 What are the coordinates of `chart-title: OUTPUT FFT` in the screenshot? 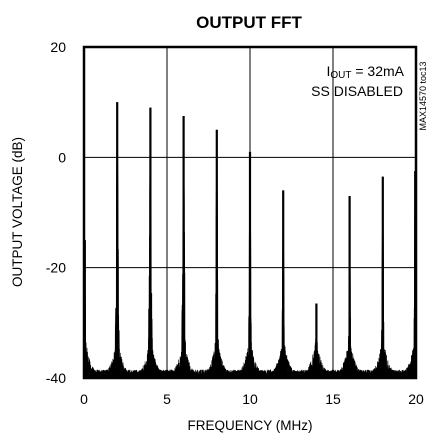 It's located at (249, 22).